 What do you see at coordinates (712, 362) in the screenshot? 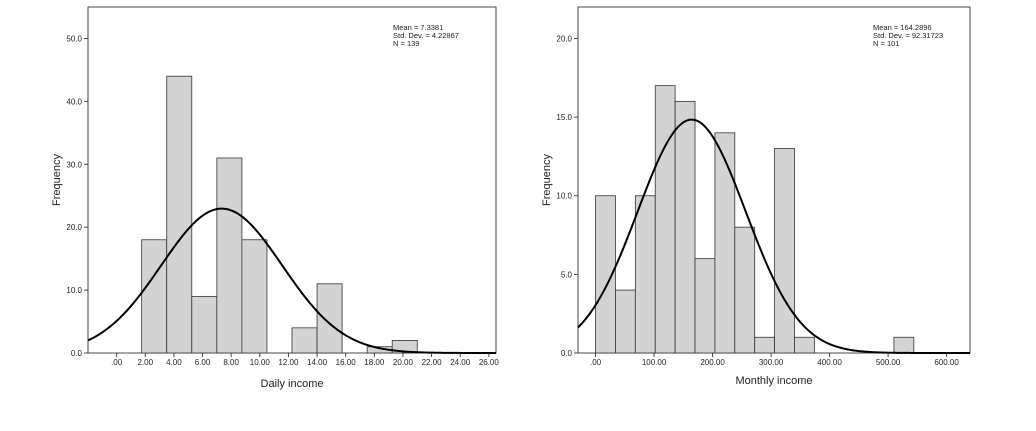
I see `x-tick-label: 200.00` at bounding box center [712, 362].